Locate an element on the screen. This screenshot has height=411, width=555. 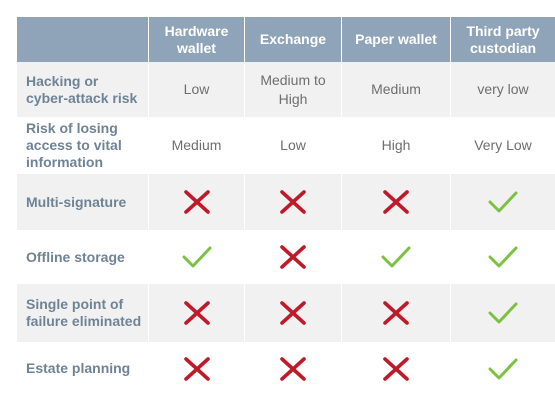
table-row: Single point of failure eliminated is located at coordinates (286, 313).